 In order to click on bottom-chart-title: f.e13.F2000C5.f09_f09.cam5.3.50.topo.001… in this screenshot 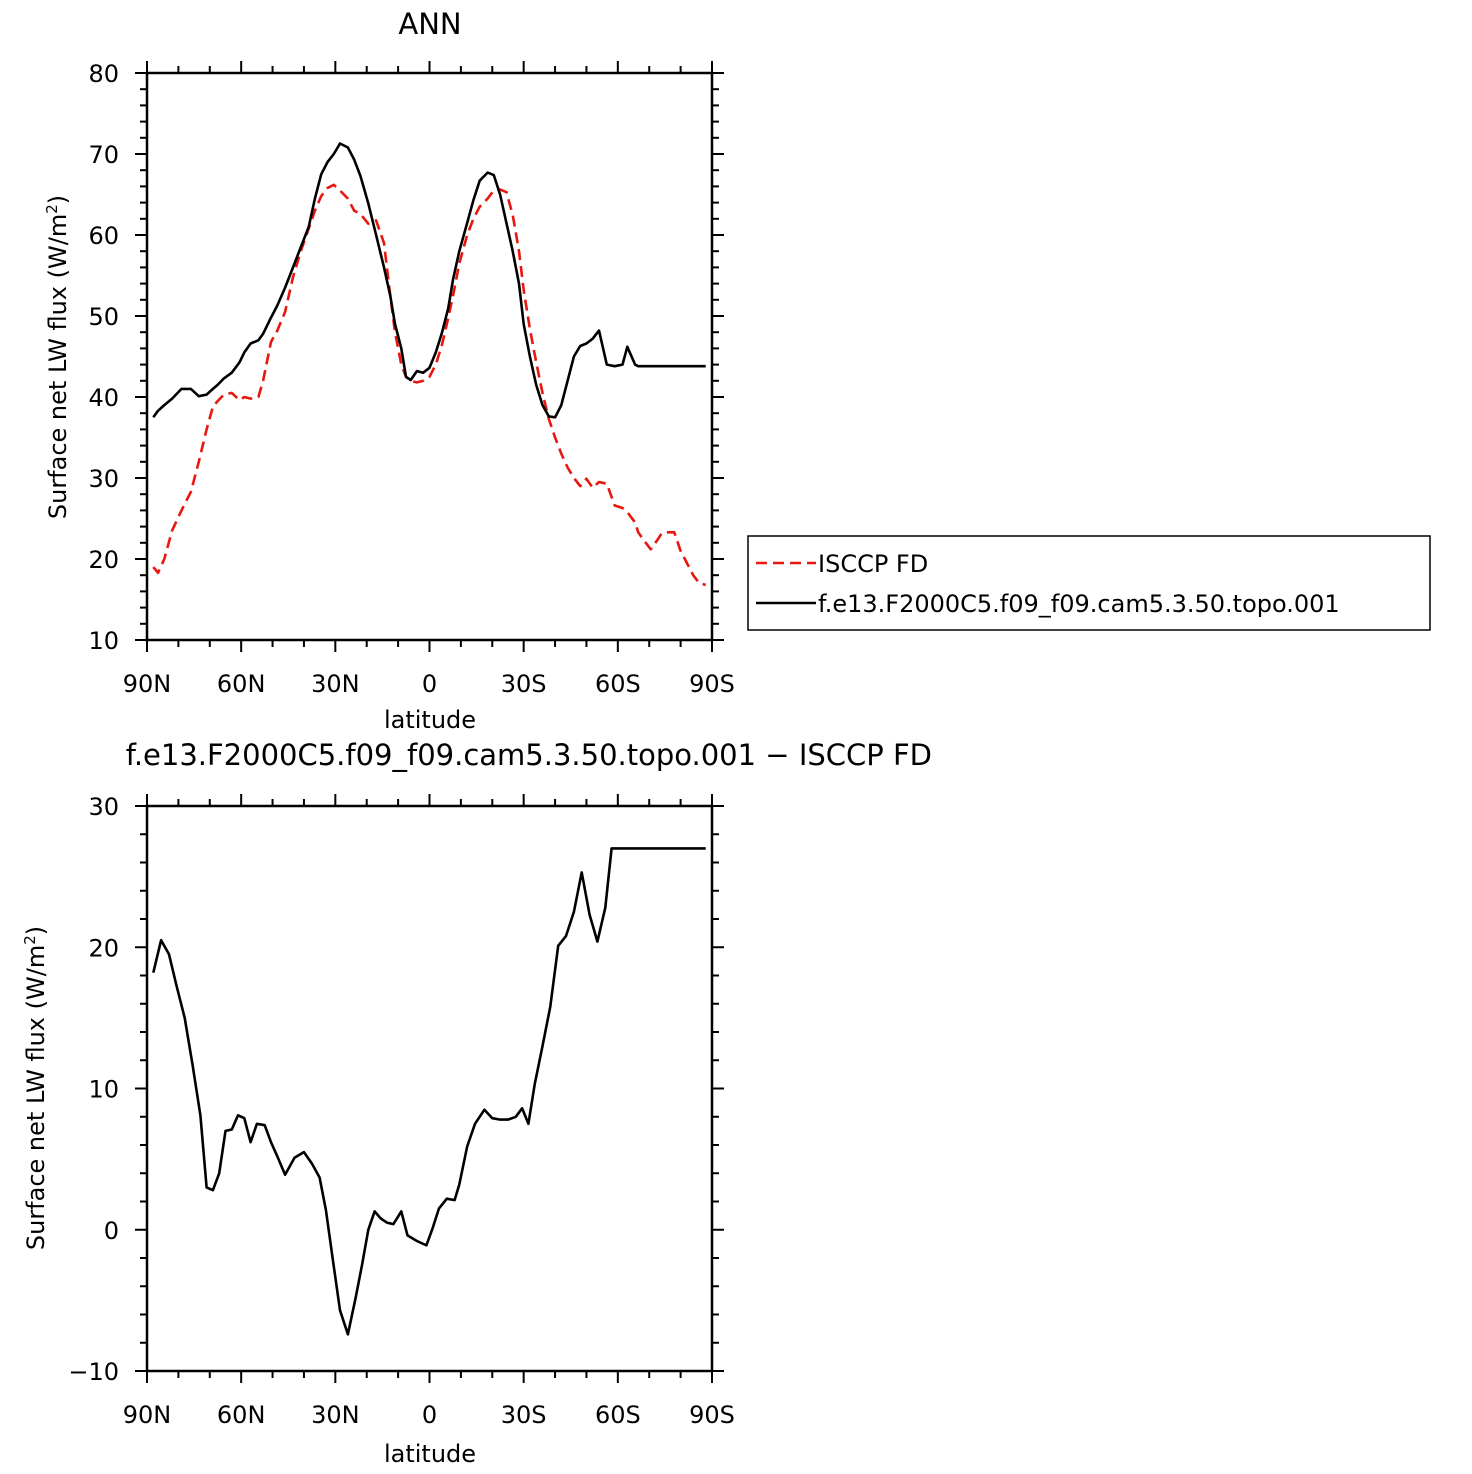, I will do `click(529, 755)`.